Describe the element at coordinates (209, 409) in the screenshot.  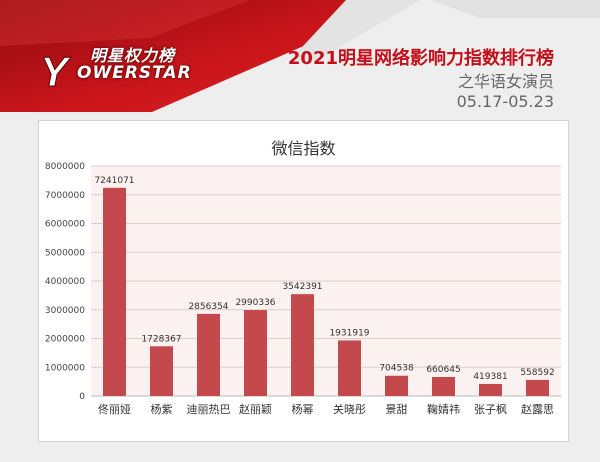
I see `x-tick-label: 迪丽热巴` at that location.